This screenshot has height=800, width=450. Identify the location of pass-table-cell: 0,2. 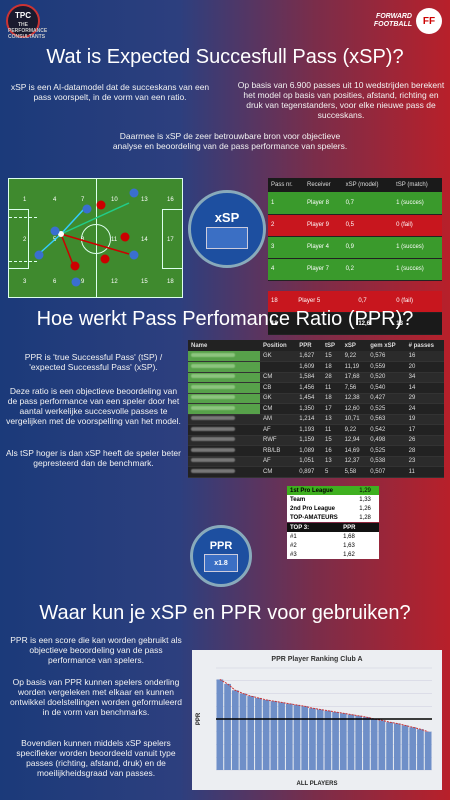
(368, 269).